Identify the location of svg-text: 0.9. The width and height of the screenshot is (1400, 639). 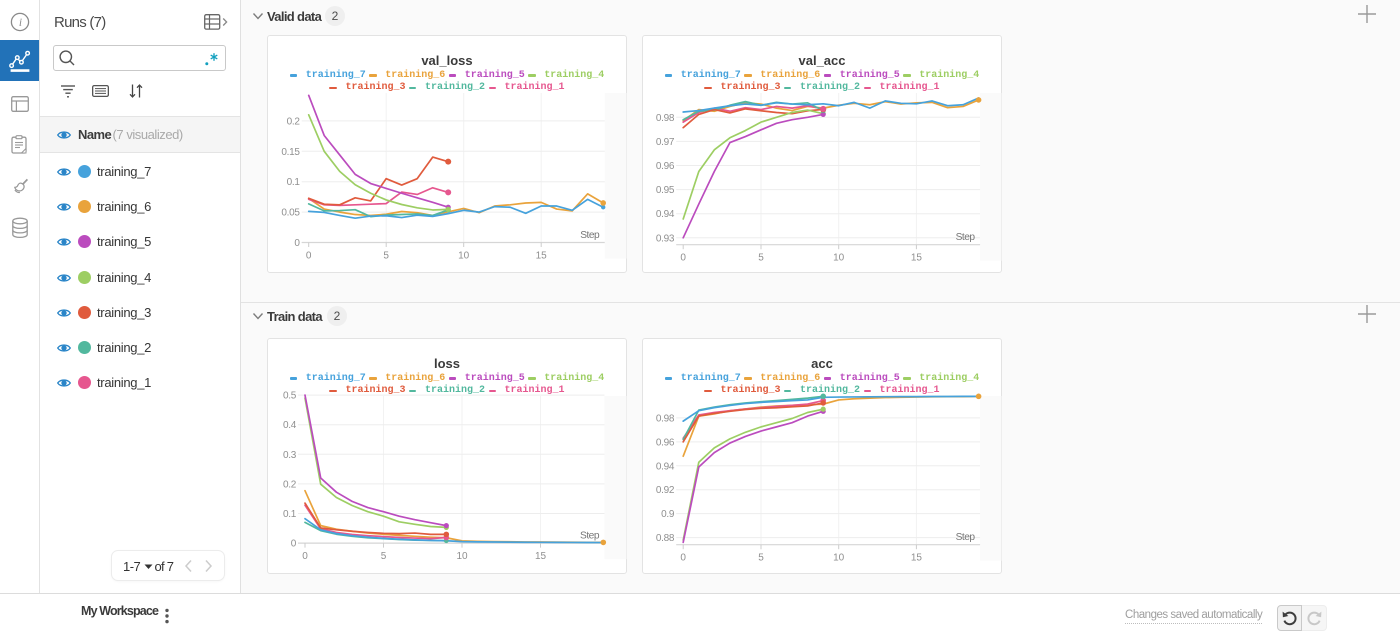
(668, 514).